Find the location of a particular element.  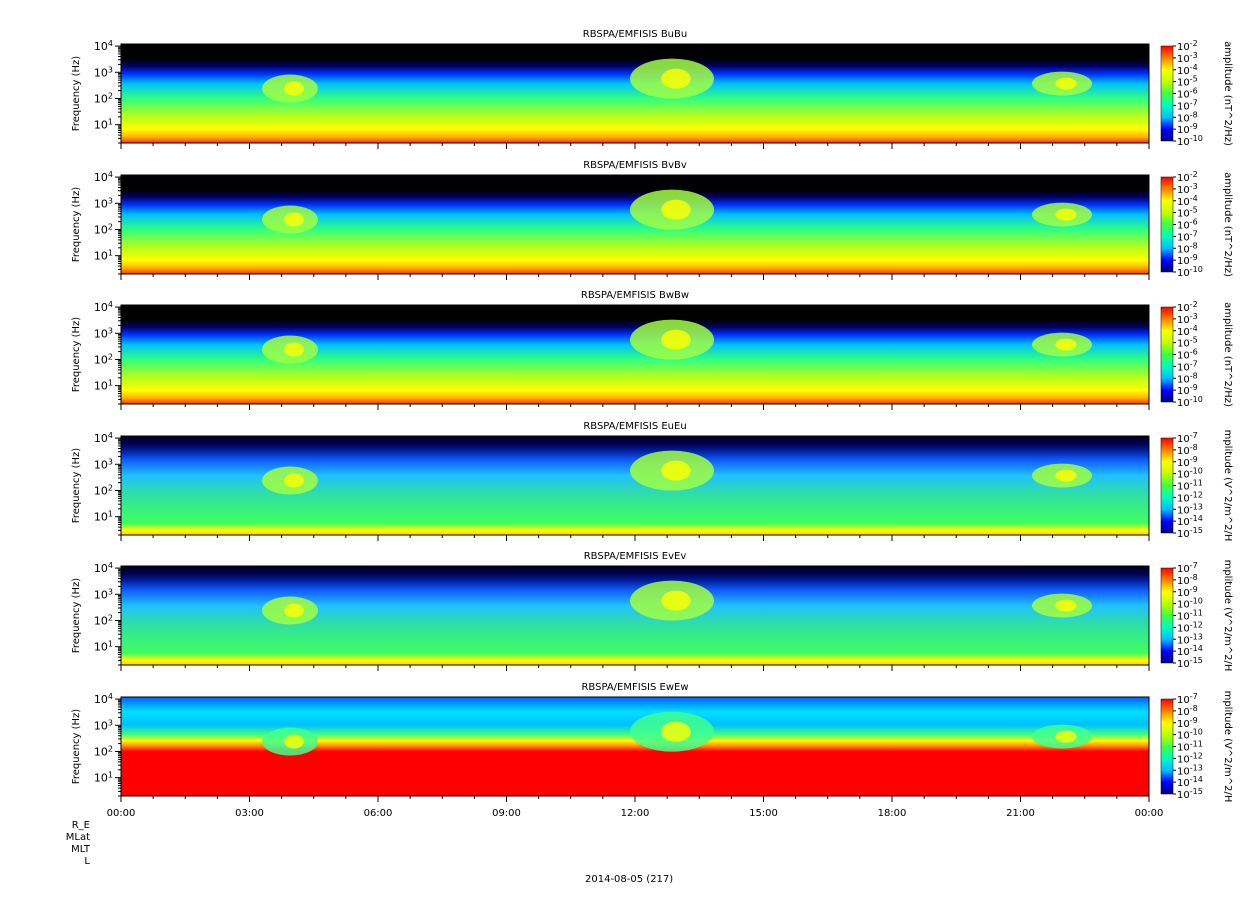

x-tick-label: 03:00 is located at coordinates (249, 813).